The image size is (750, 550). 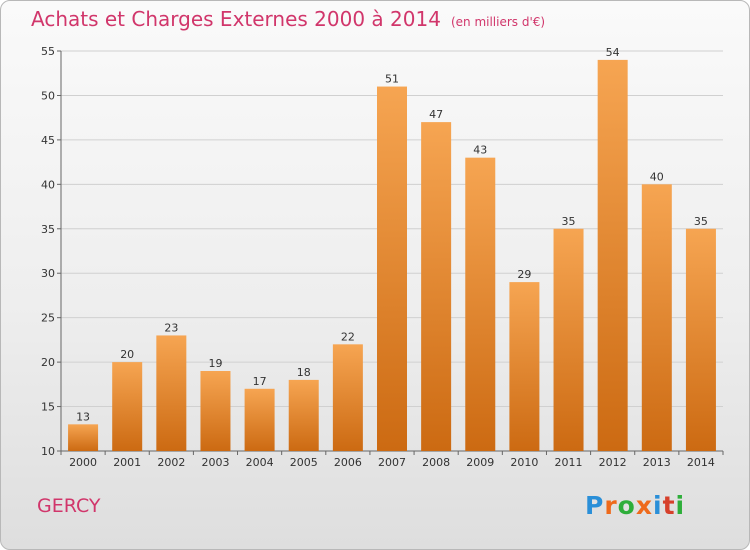 I want to click on bar-value-label: 19, so click(x=215, y=363).